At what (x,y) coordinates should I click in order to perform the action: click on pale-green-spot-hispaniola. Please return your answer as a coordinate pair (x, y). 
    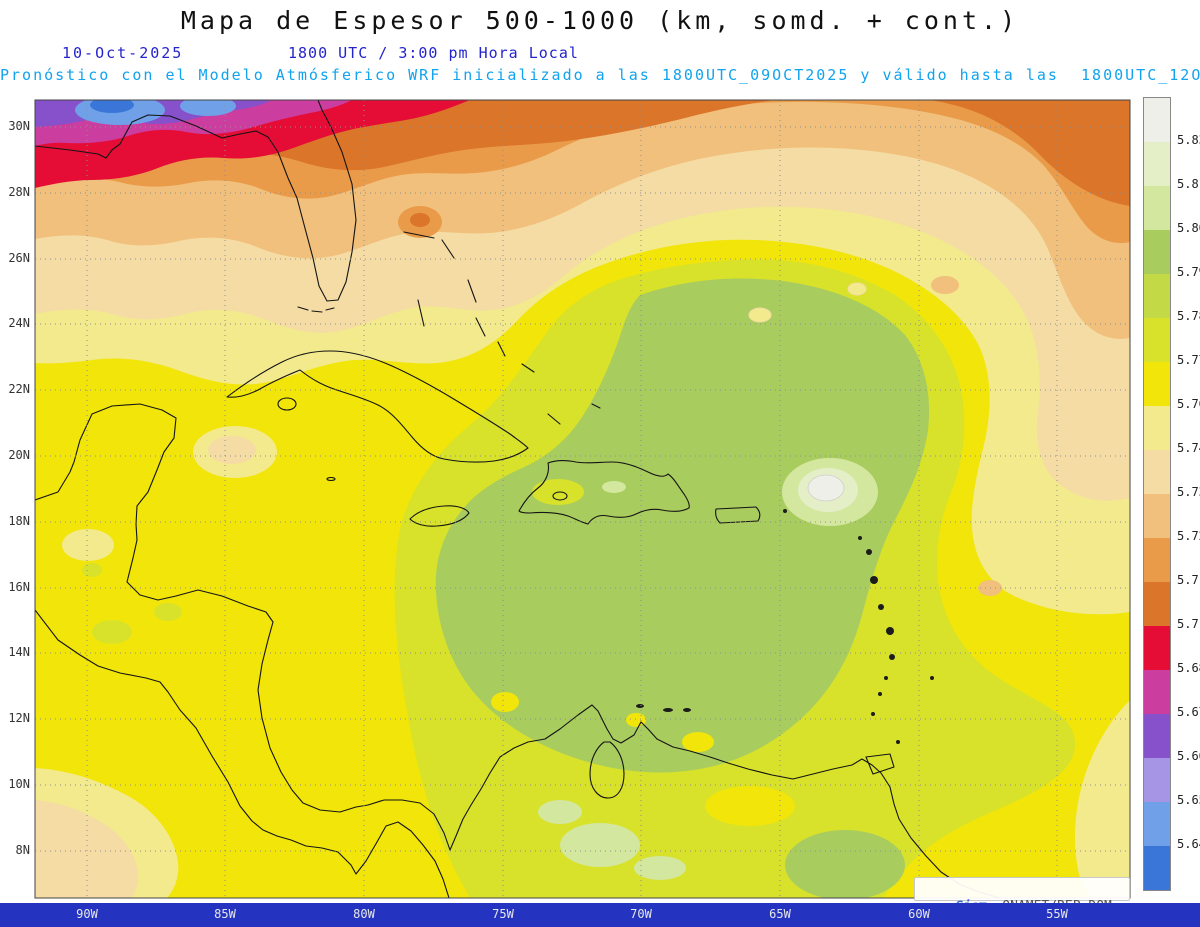
    Looking at the image, I should click on (614, 487).